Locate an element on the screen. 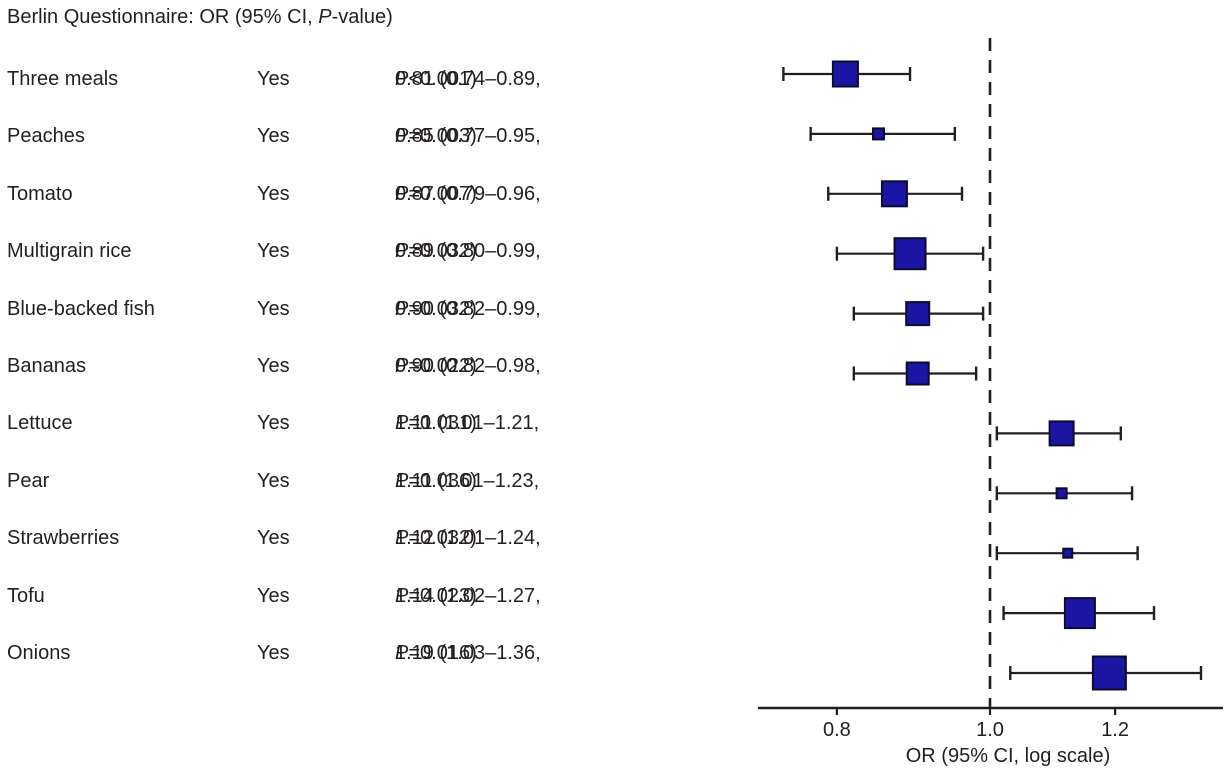 This screenshot has height=780, width=1227. or-ci-value: 1.12 (1.01–1.24, P =0.032) is located at coordinates (468, 538).